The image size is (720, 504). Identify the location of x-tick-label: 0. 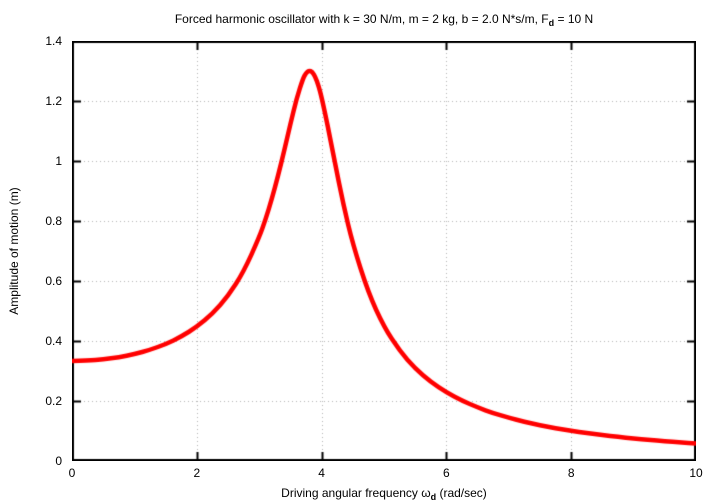
(72, 473).